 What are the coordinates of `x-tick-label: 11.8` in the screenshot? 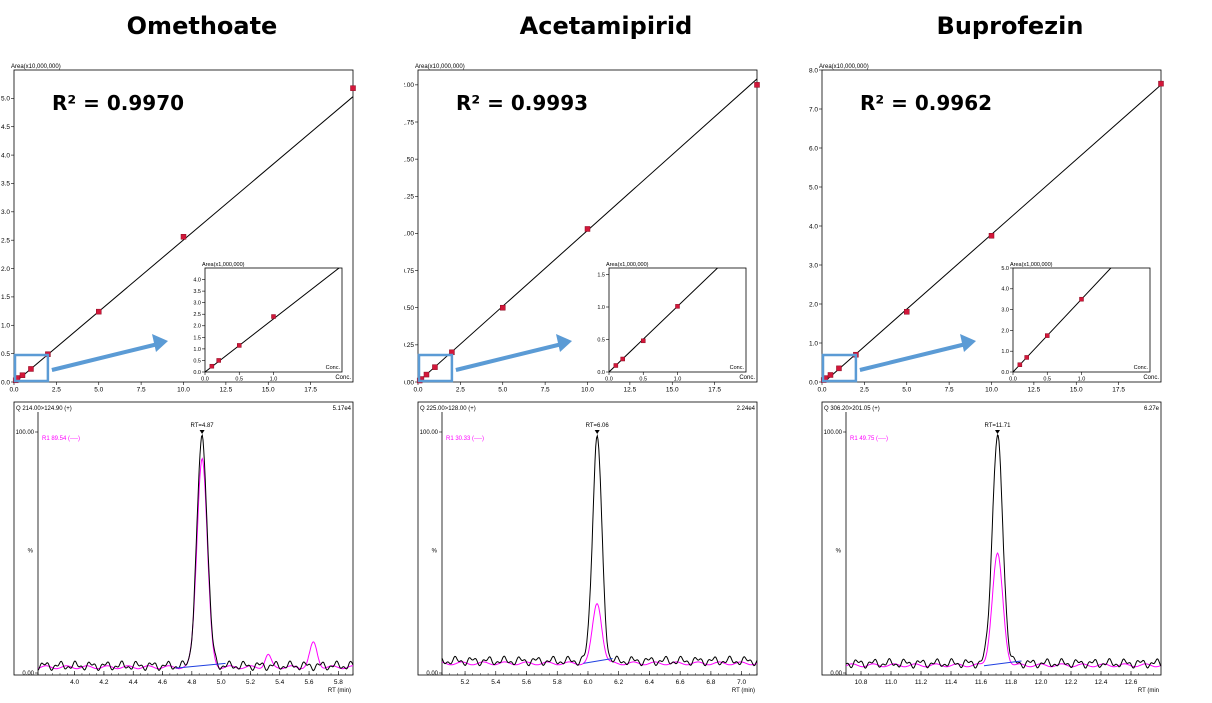 It's located at (1011, 682).